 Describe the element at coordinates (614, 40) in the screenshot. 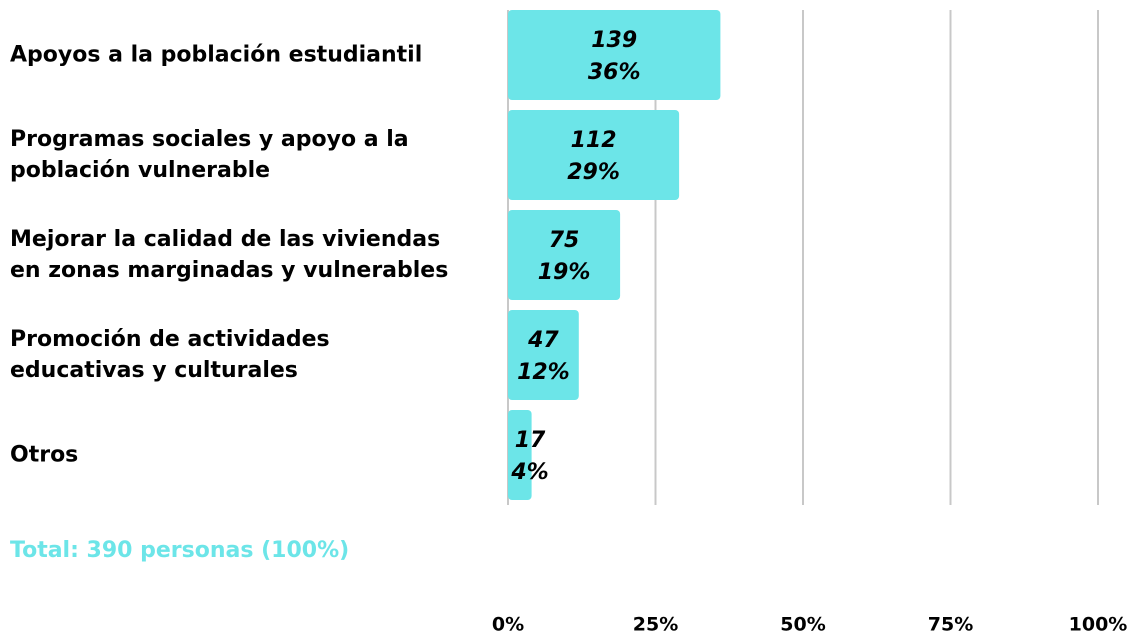

I see `count-label: 139` at that location.